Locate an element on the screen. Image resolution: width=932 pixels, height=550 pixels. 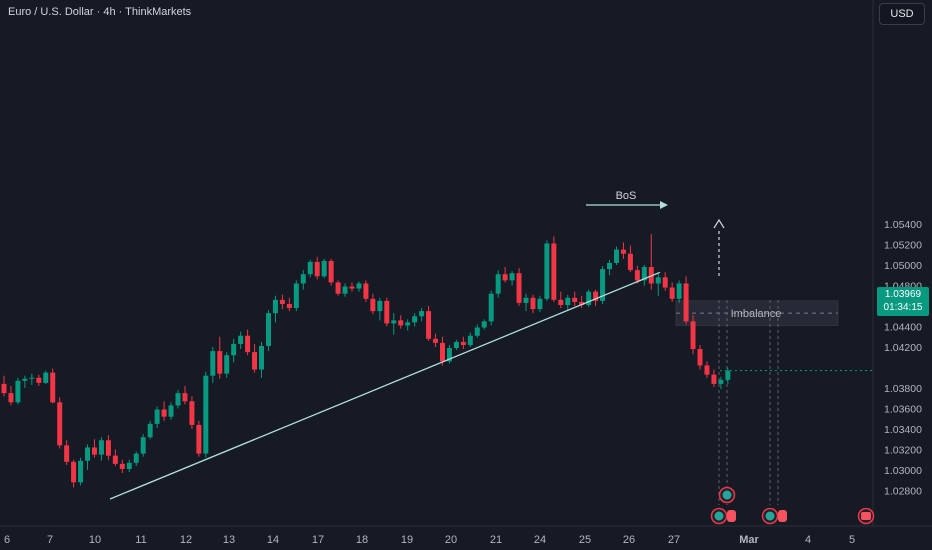
time-tick-label: 20 is located at coordinates (451, 540).